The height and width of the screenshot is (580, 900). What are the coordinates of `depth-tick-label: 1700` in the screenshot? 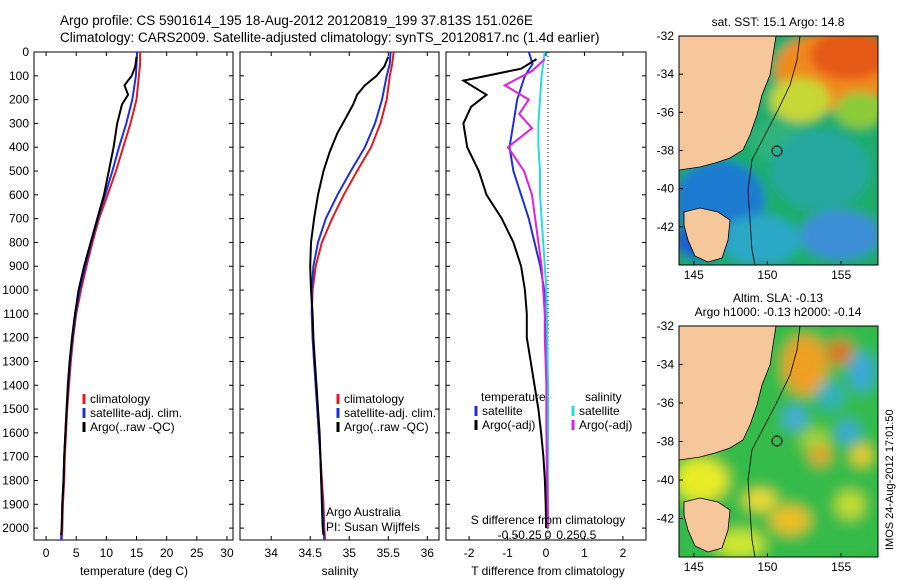 It's located at (15, 457).